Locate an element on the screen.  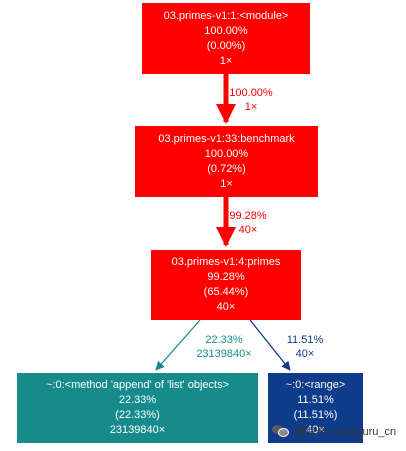
node-append-self: (22.33%) is located at coordinates (137, 415).